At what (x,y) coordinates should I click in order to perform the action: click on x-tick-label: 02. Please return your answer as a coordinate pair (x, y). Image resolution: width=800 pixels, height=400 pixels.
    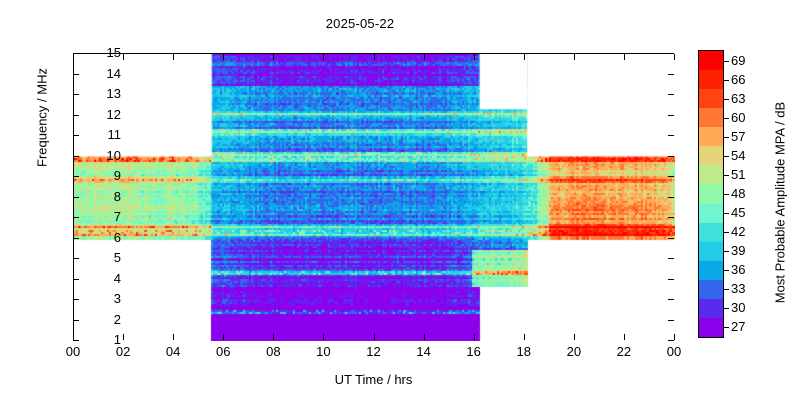
    Looking at the image, I should click on (123, 351).